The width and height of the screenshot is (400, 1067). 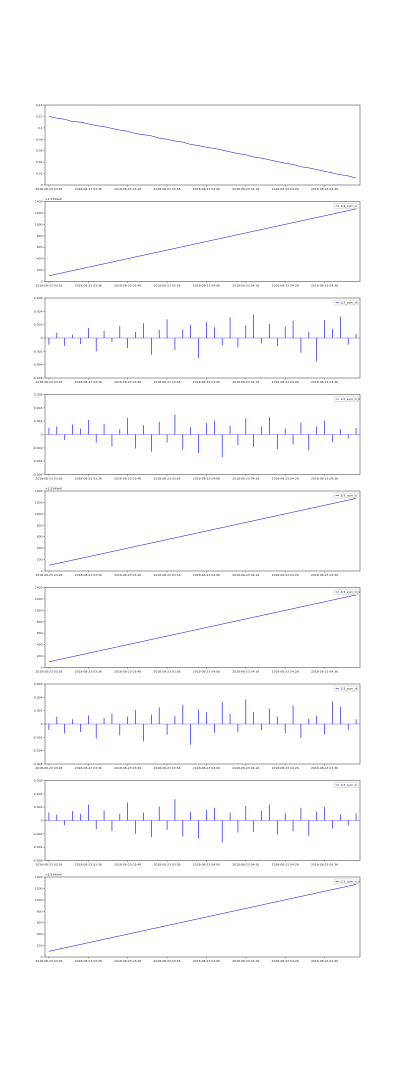 I want to click on y-tick-label: 0.06, so click(x=39, y=151).